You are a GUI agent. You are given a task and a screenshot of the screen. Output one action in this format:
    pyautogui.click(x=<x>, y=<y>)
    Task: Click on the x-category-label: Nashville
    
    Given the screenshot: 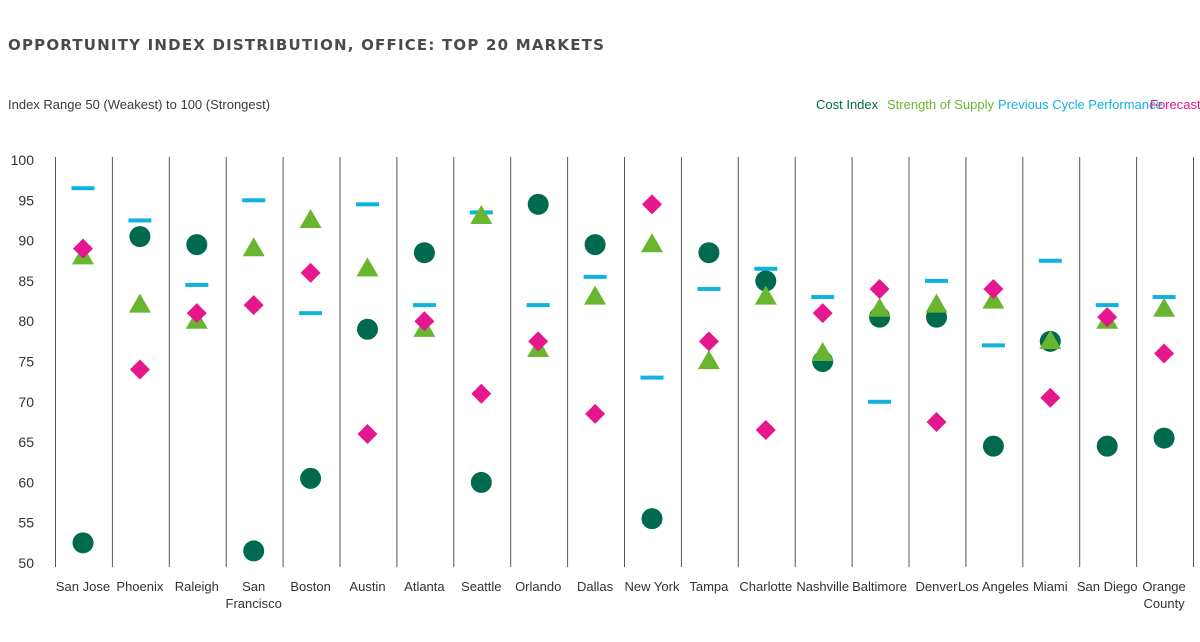 What is the action you would take?
    pyautogui.click(x=822, y=586)
    